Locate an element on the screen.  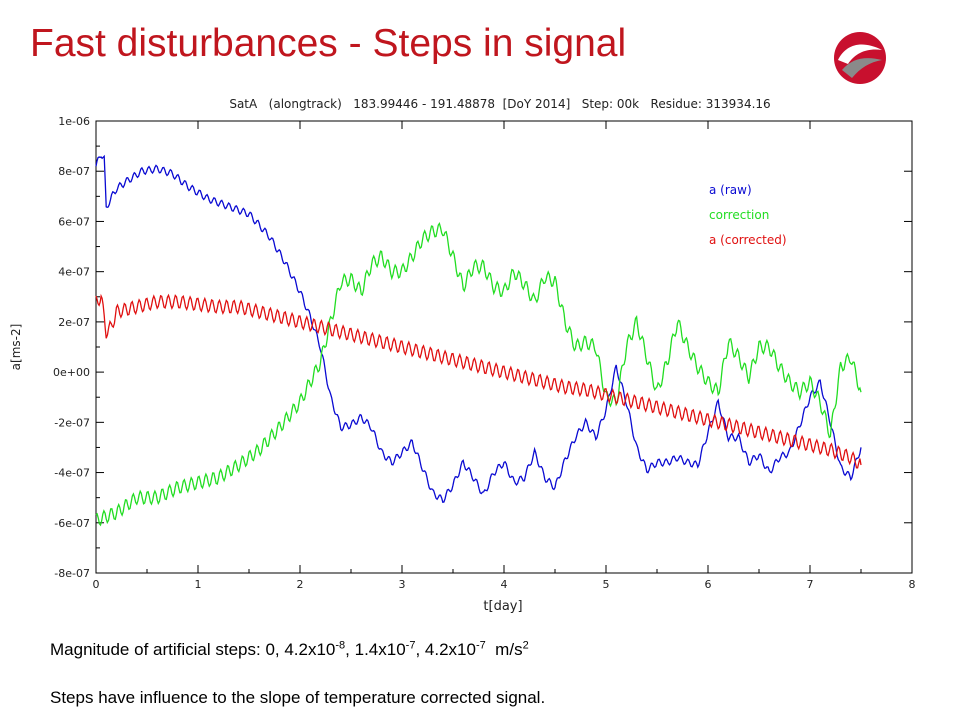
y-axis-label: a[ms-2] is located at coordinates (16, 347).